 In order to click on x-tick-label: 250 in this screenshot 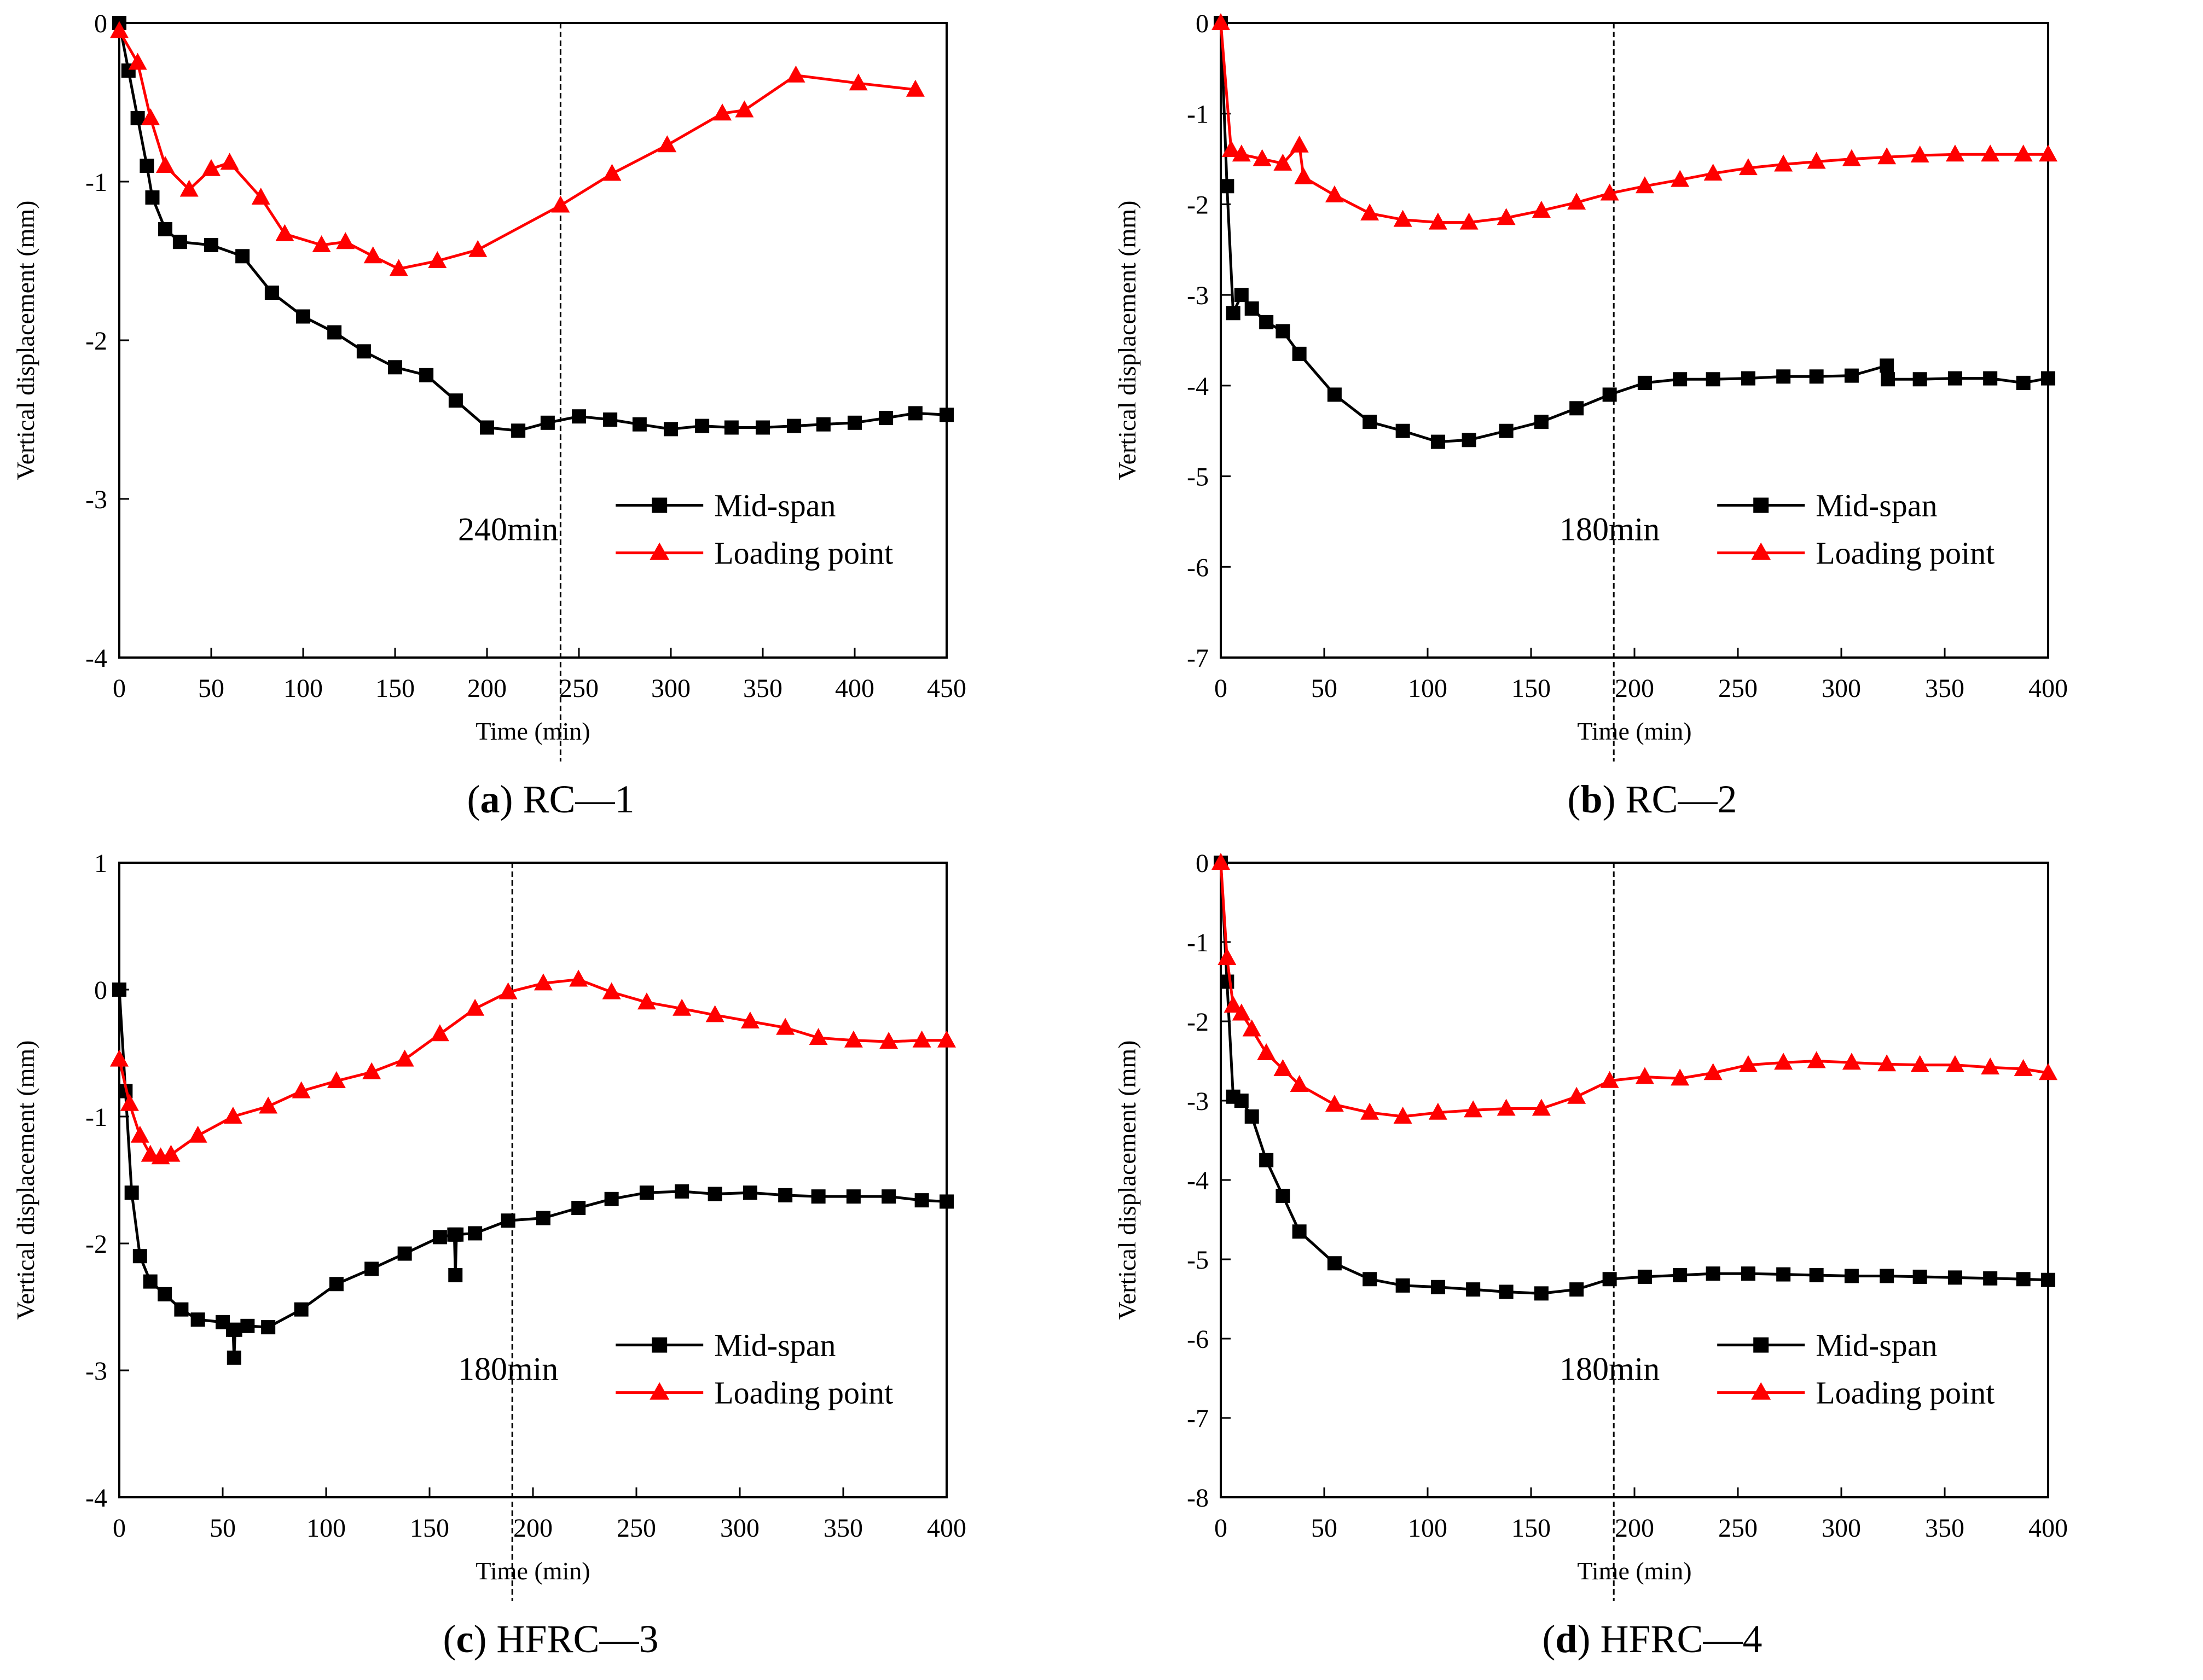, I will do `click(579, 688)`.